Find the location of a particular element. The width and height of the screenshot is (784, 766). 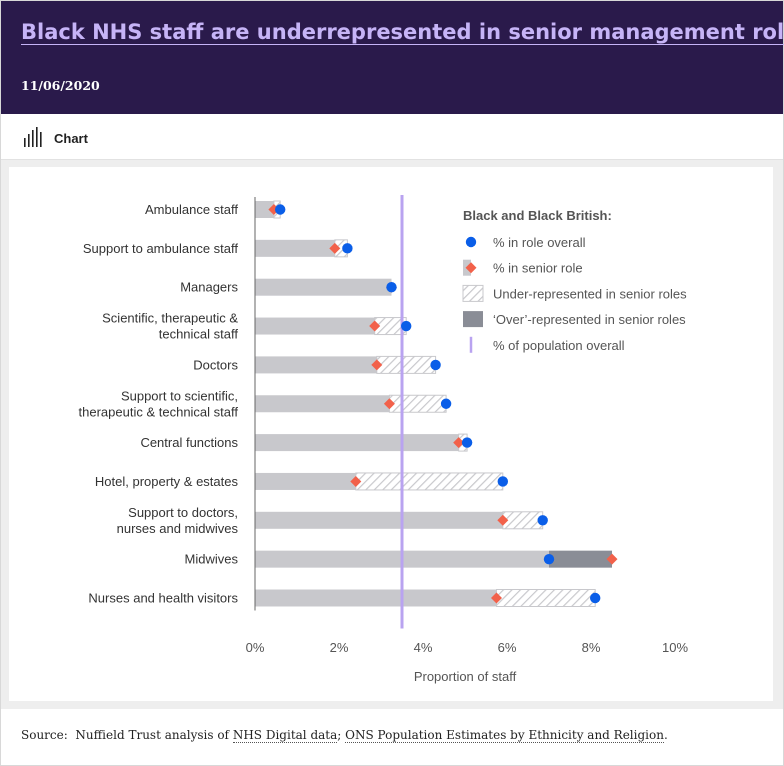

category-label: Support to doctors, nurses and midwives is located at coordinates (178, 520).